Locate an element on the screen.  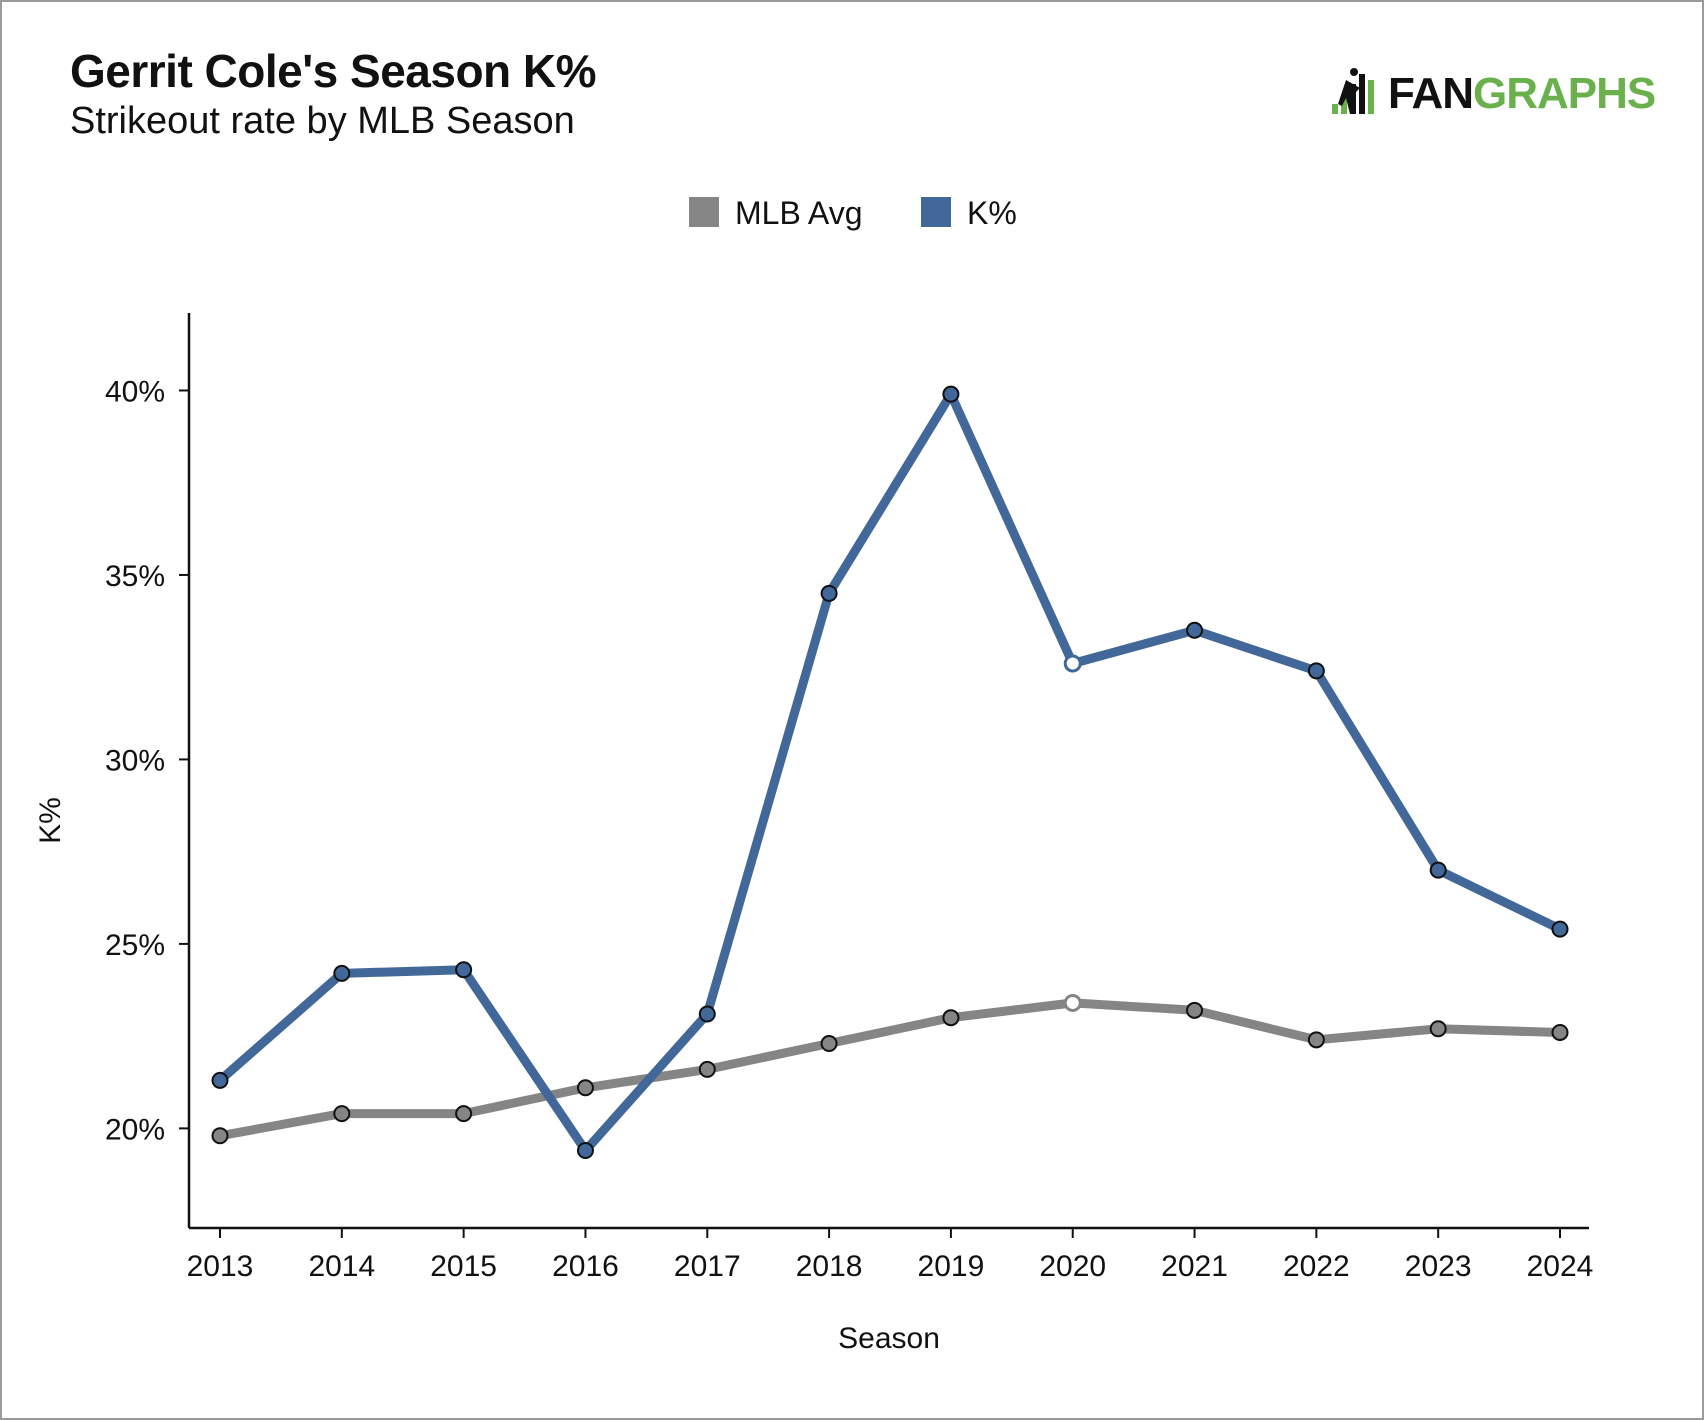
y-tick-label: 25% is located at coordinates (135, 945).